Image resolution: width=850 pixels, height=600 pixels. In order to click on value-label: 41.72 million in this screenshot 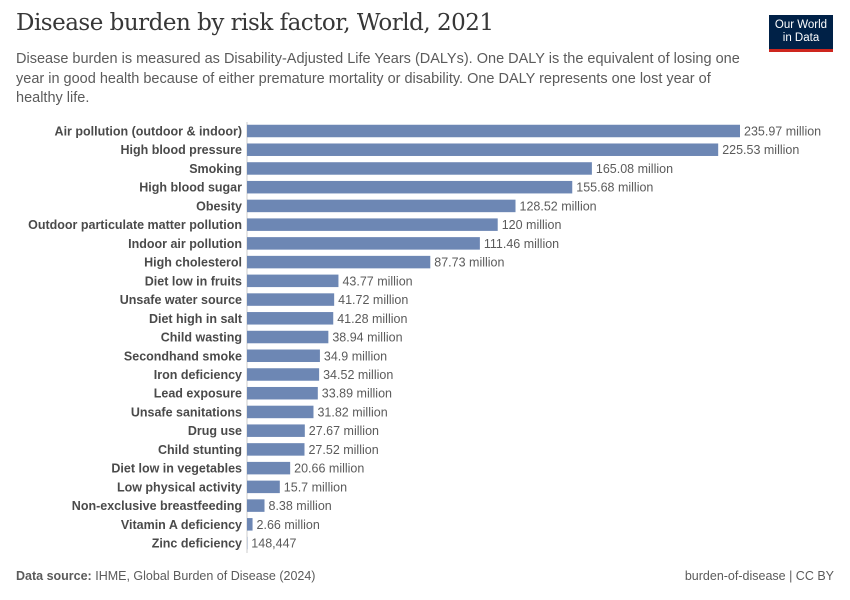, I will do `click(373, 300)`.